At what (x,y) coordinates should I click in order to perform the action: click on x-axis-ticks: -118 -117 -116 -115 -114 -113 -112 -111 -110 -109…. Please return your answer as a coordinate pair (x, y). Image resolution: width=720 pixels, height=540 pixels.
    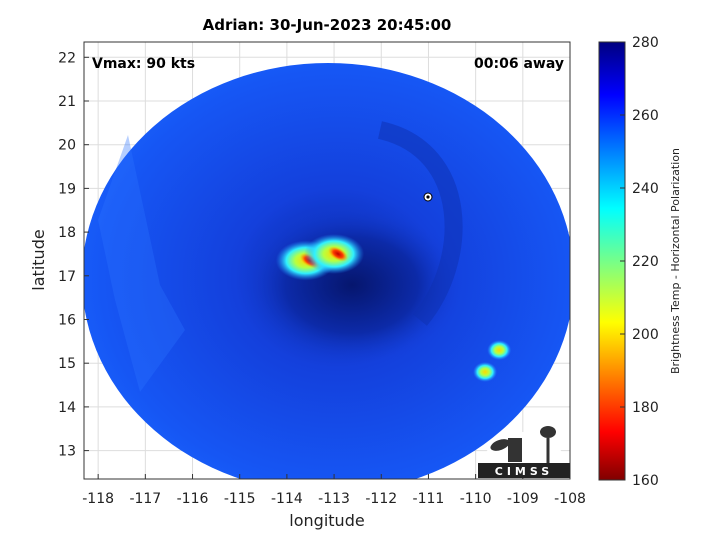
    Looking at the image, I should click on (334, 490).